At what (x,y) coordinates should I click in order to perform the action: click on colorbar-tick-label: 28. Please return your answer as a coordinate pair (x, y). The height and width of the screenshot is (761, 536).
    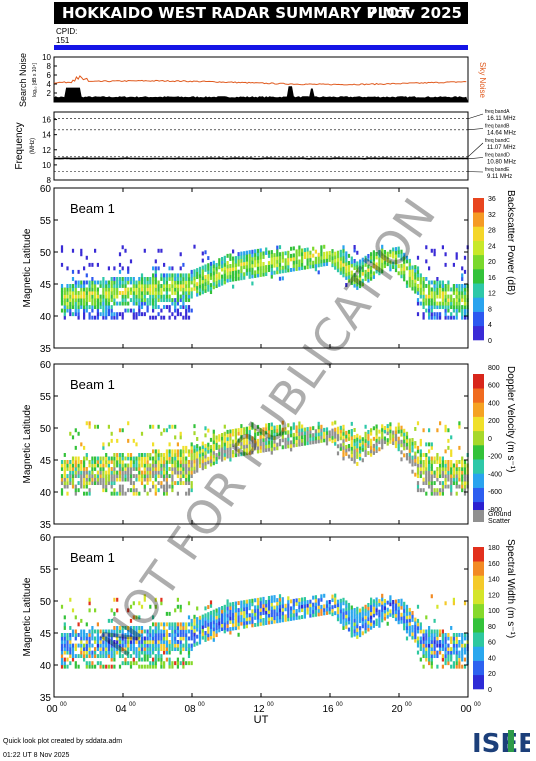
    Looking at the image, I should click on (492, 231).